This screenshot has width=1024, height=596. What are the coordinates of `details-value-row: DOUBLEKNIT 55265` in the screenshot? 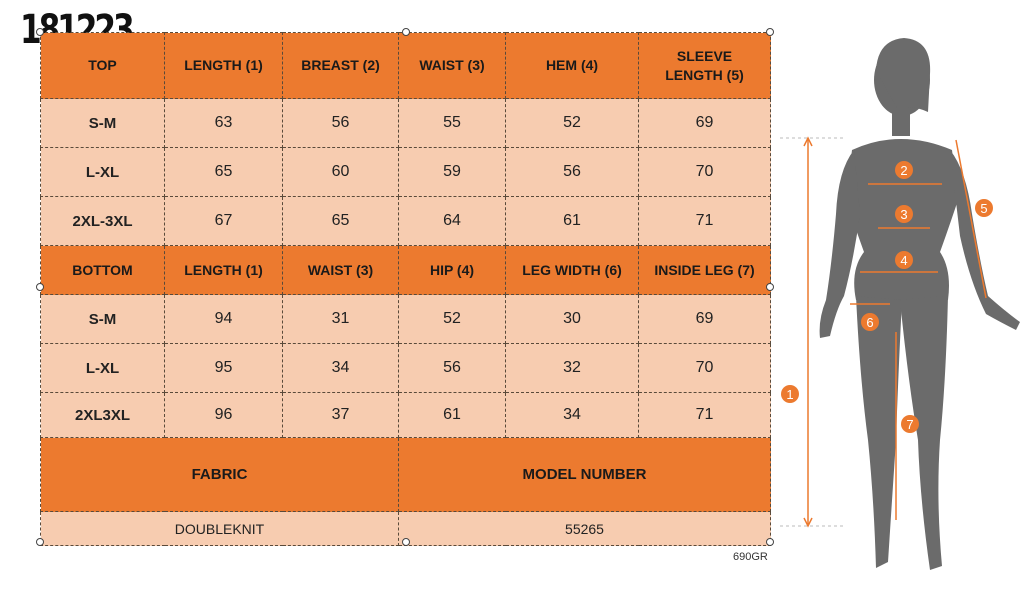 It's located at (405, 528).